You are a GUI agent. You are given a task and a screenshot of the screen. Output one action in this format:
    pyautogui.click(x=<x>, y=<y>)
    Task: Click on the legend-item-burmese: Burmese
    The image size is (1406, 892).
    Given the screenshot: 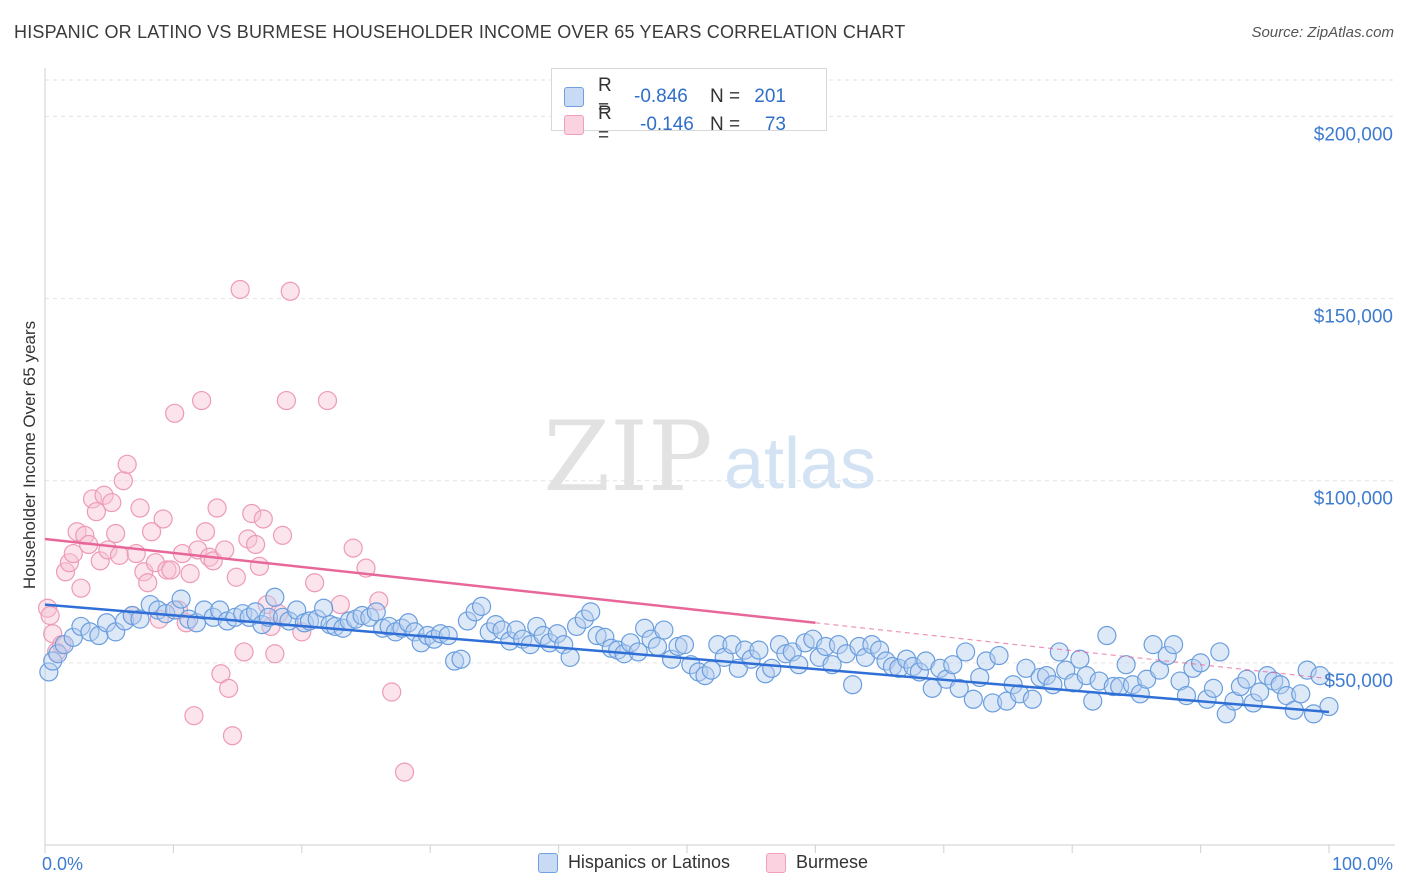 What is the action you would take?
    pyautogui.click(x=817, y=862)
    